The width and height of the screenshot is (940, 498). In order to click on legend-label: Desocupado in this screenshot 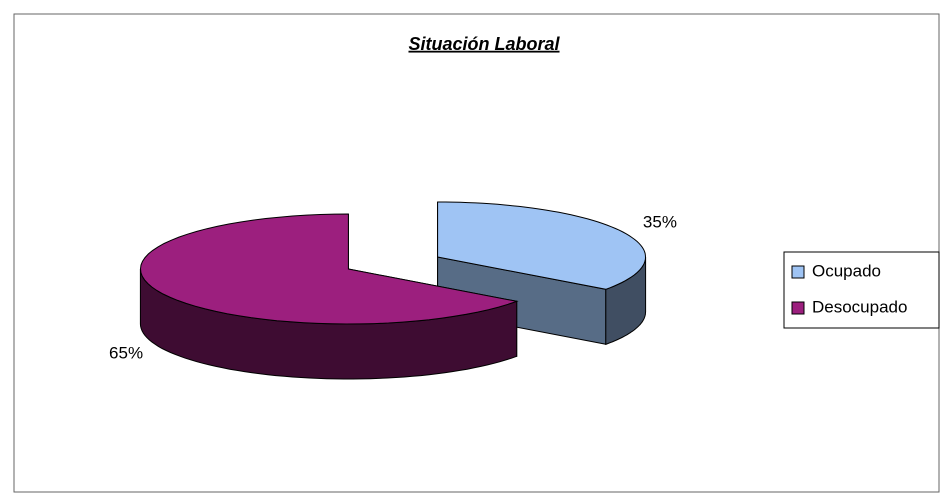, I will do `click(859, 306)`.